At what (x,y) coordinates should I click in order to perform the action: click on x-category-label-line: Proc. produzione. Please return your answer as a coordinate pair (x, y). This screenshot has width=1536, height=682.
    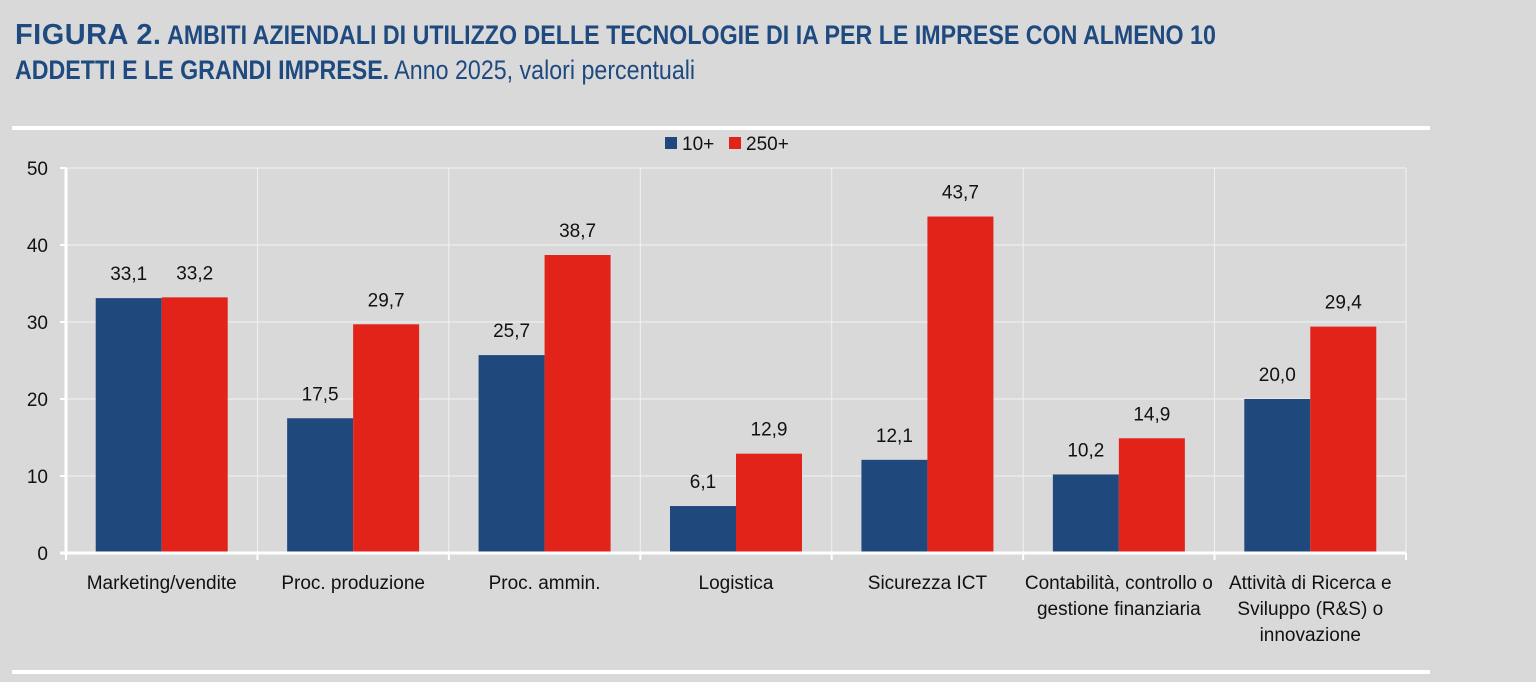
    Looking at the image, I should click on (353, 583).